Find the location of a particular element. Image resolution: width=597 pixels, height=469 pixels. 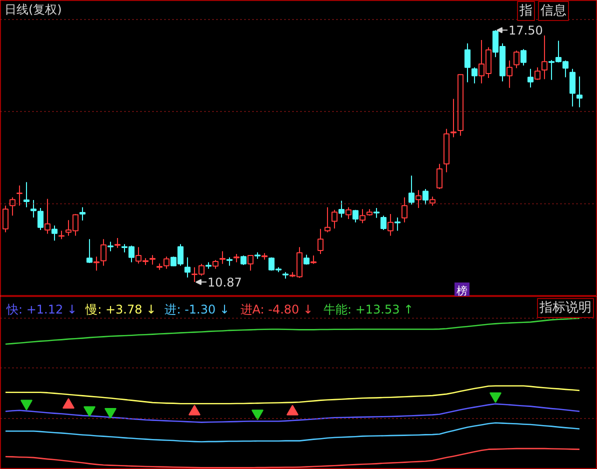

text: 进A: -4.80 ↓ is located at coordinates (277, 309).